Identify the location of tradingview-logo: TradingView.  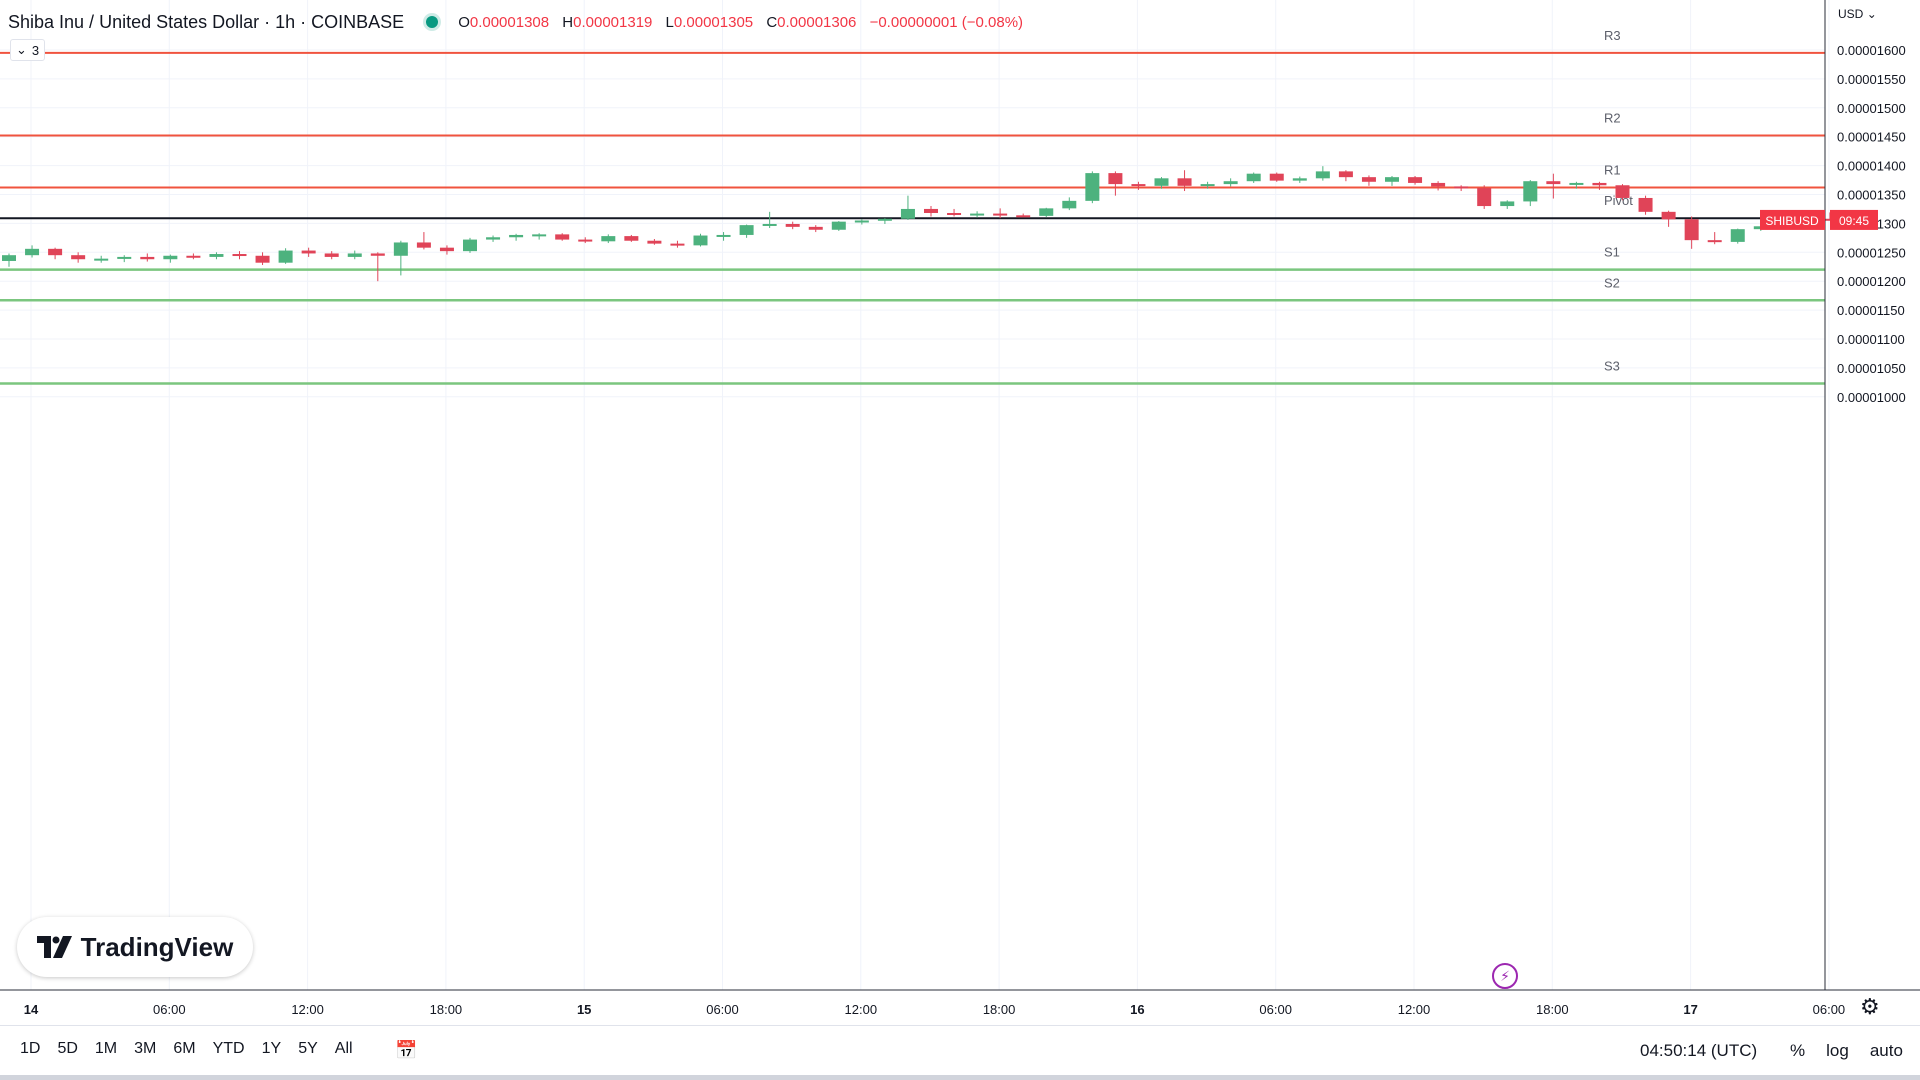
(135, 947).